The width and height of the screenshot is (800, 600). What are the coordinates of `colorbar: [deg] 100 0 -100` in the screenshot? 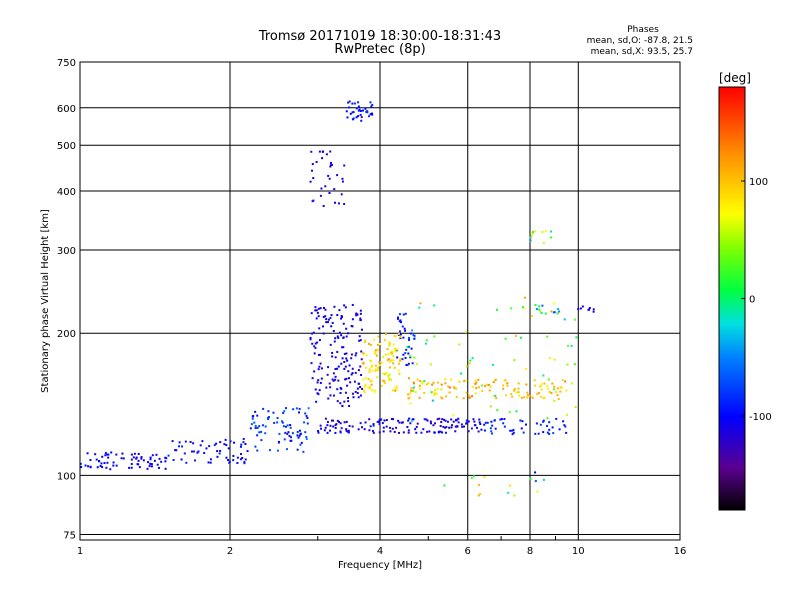 It's located at (745, 291).